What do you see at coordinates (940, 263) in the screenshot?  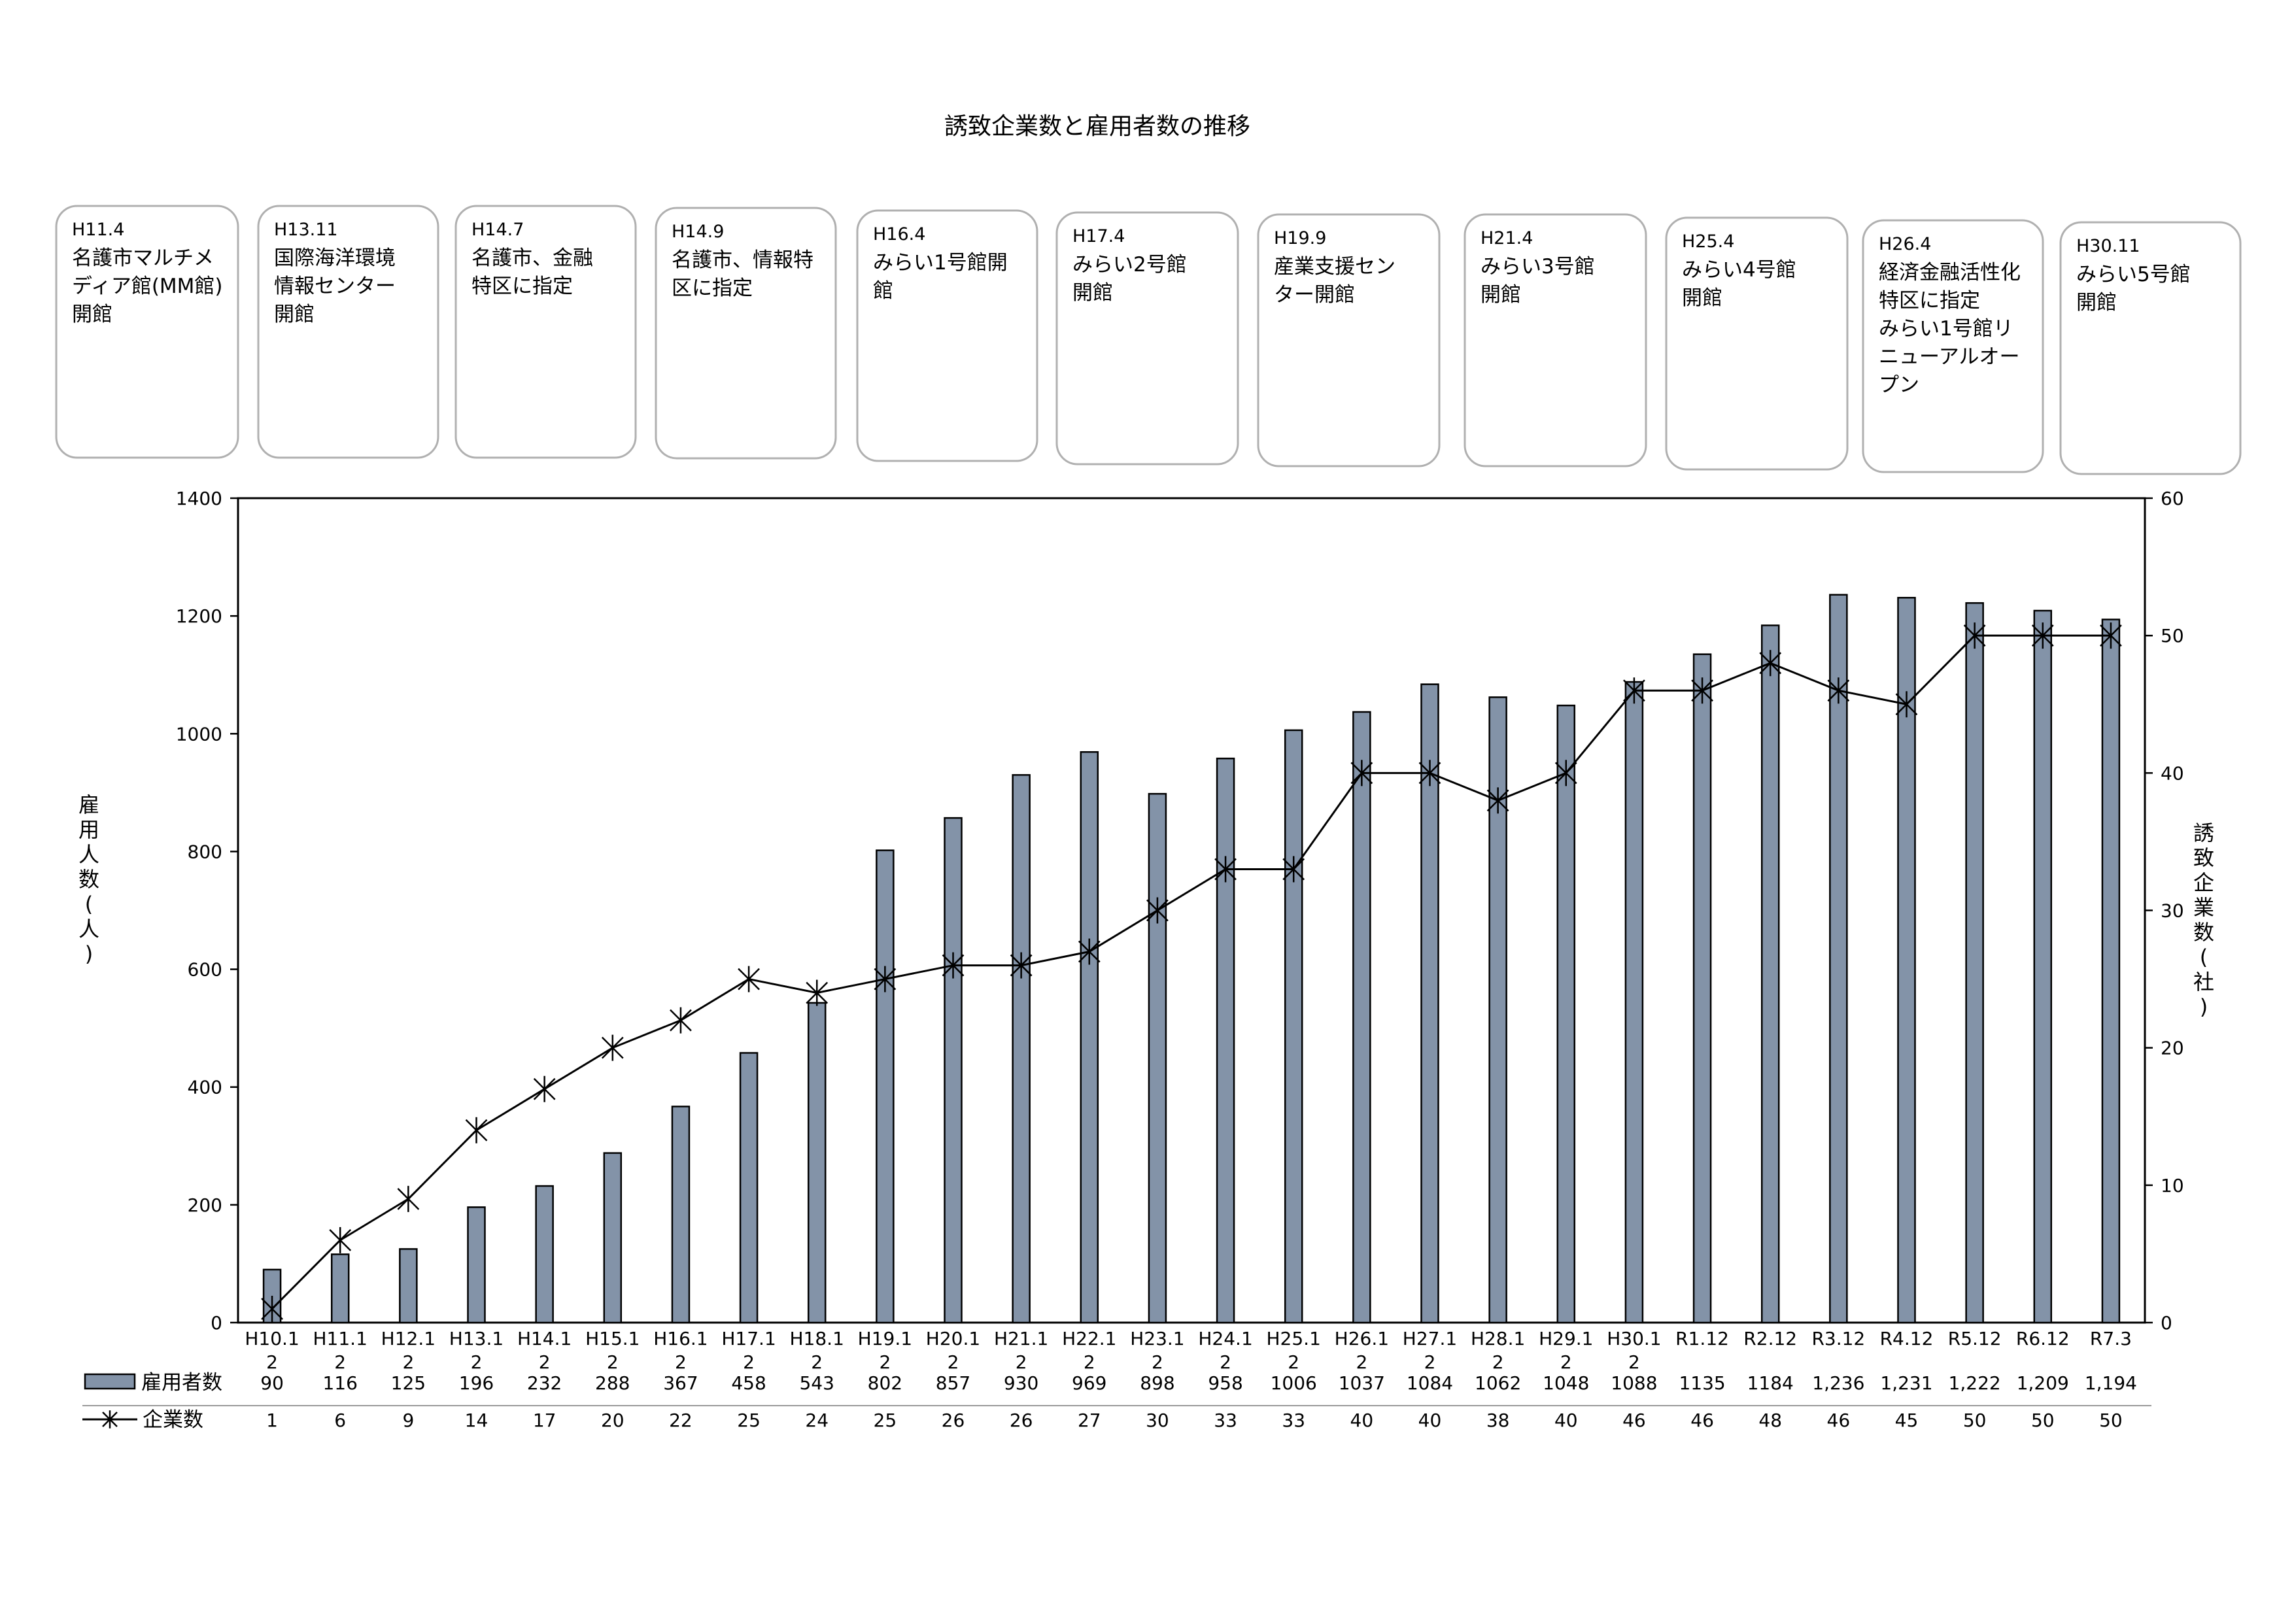 I see `annotation-text-line: みらい1号館開` at bounding box center [940, 263].